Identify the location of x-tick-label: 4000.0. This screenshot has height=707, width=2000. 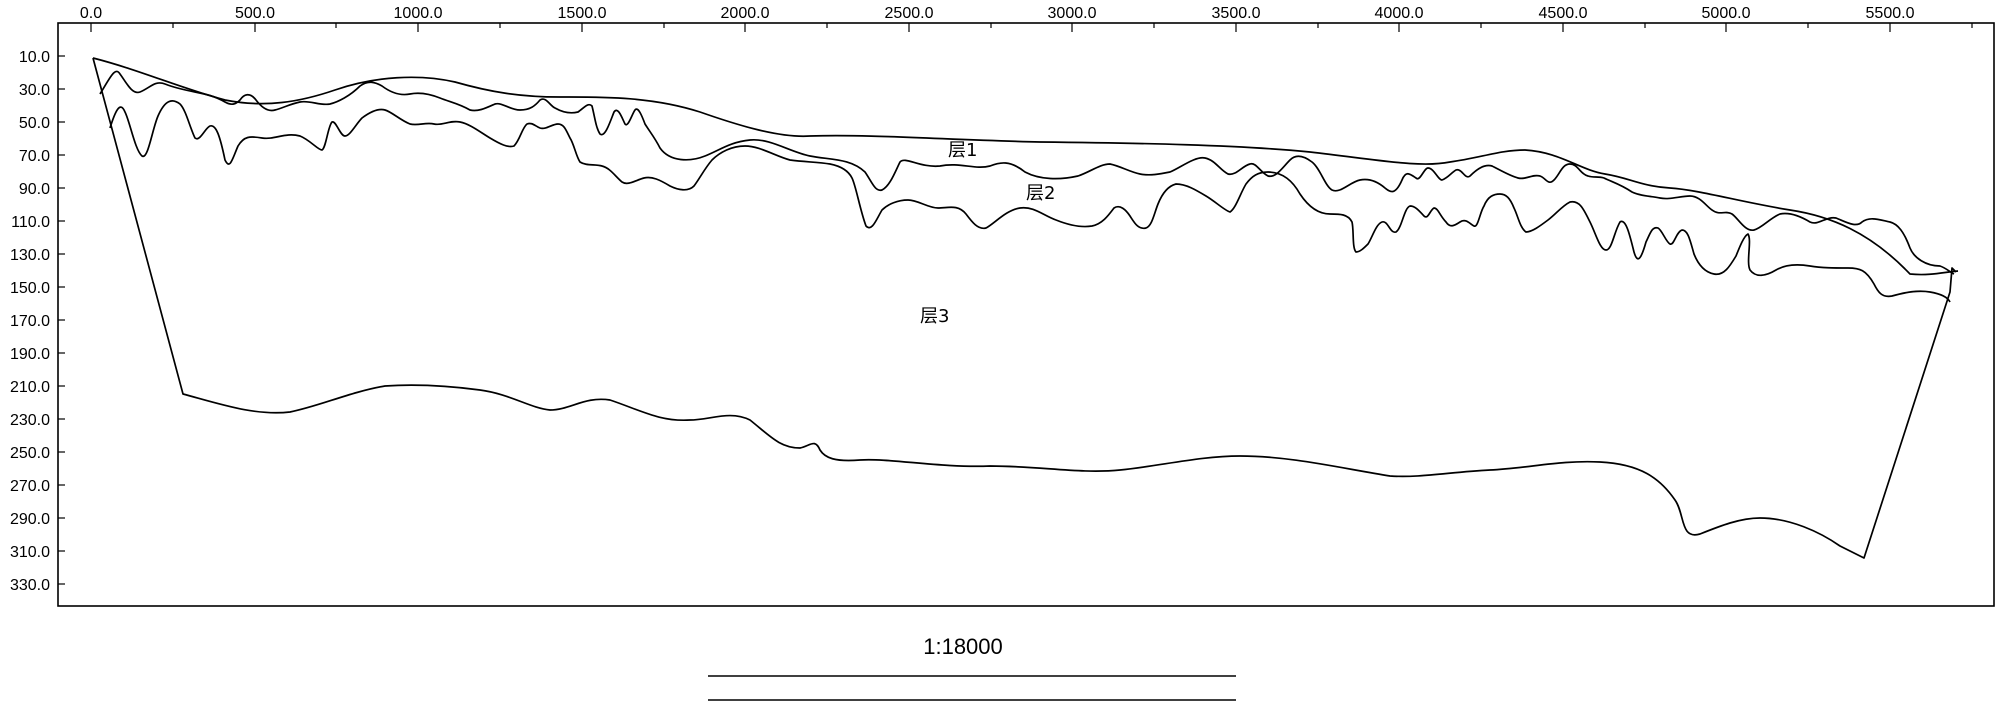
(1399, 13).